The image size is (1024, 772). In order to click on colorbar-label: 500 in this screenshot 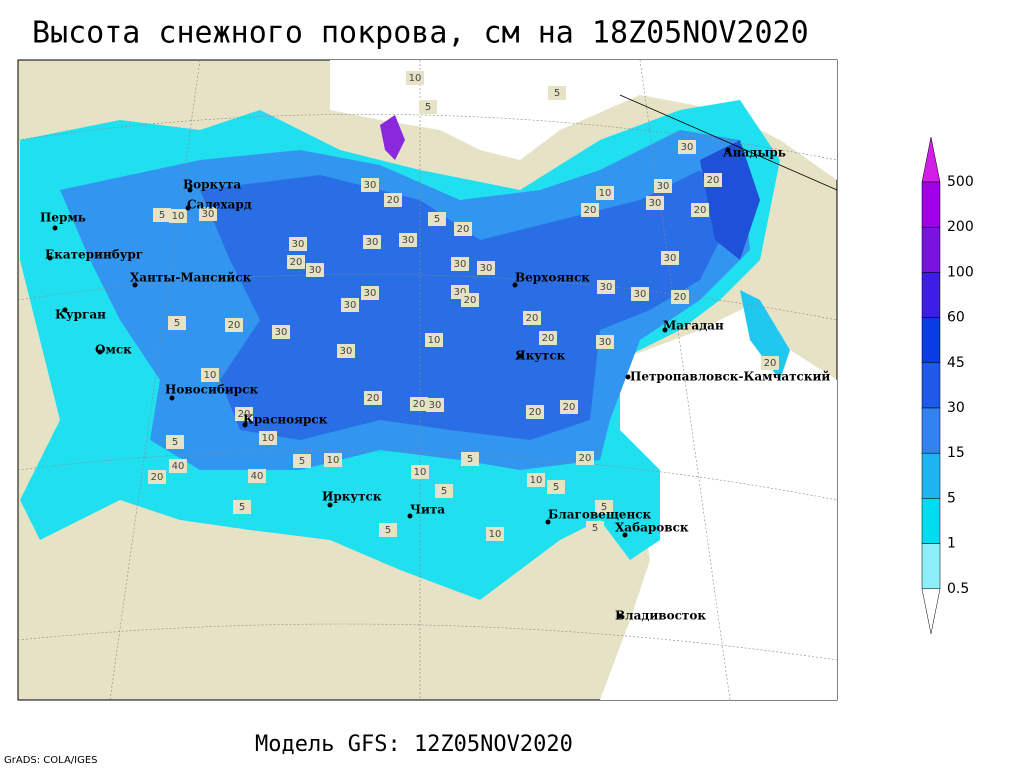, I will do `click(960, 182)`.